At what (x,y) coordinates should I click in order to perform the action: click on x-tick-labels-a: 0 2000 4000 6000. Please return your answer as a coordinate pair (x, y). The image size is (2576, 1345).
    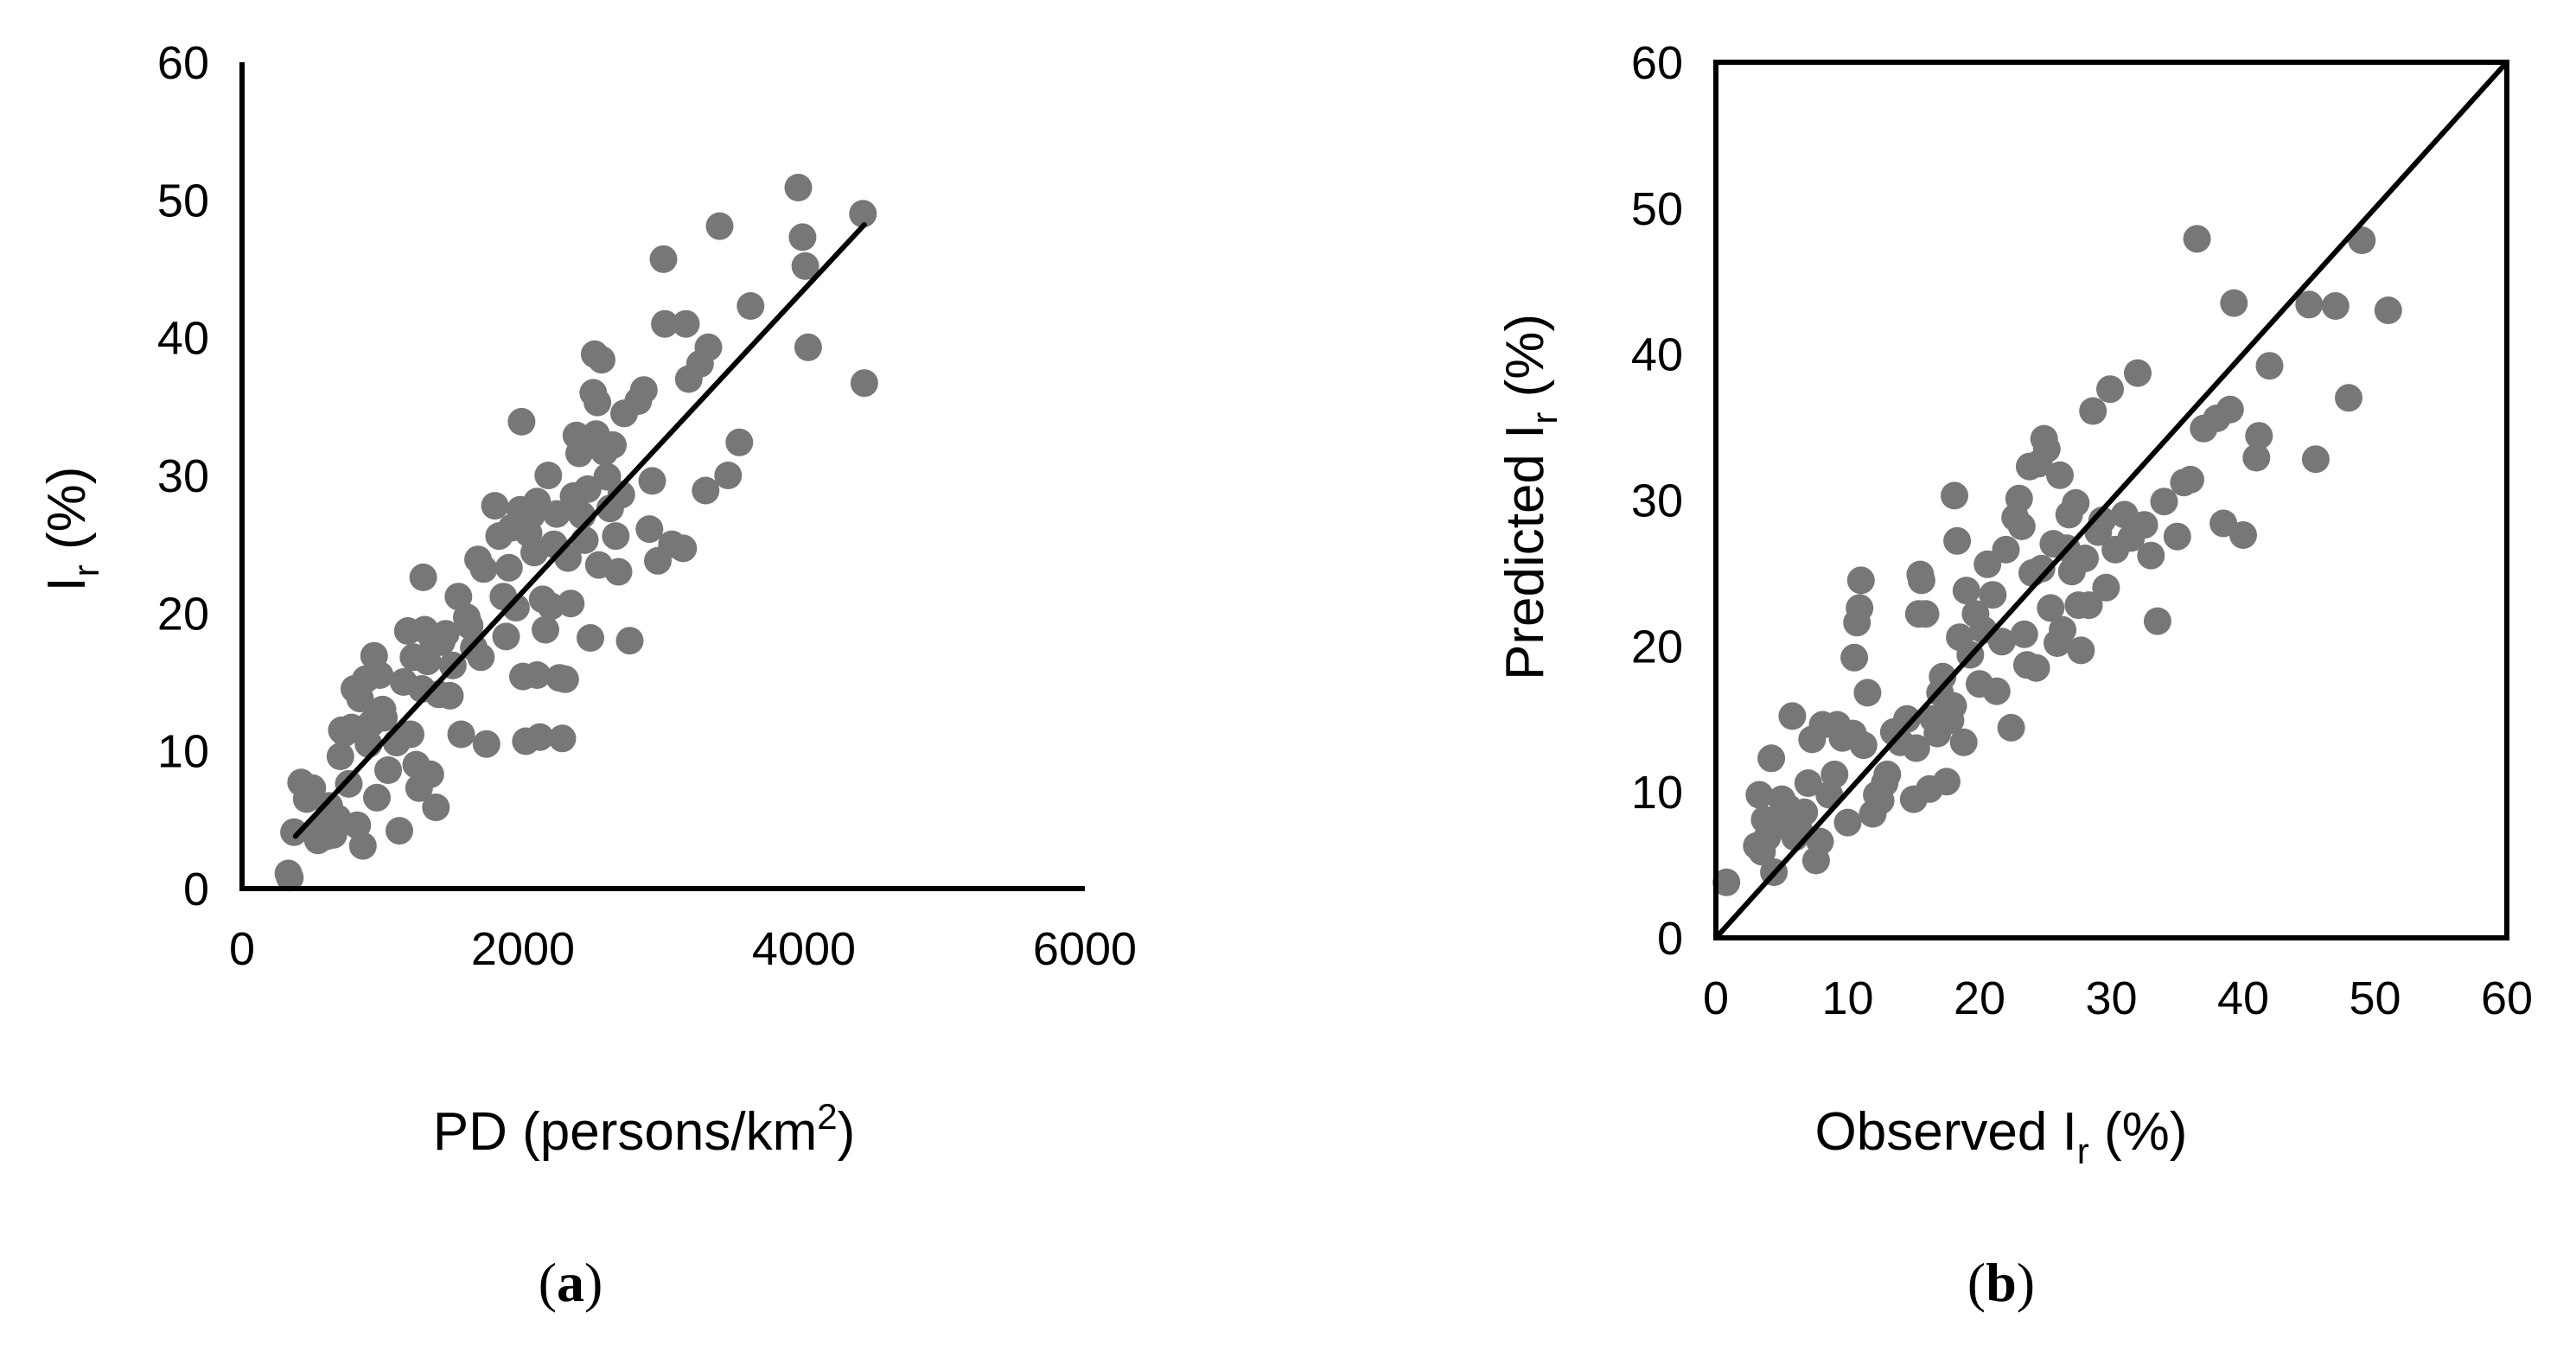
    Looking at the image, I should click on (683, 949).